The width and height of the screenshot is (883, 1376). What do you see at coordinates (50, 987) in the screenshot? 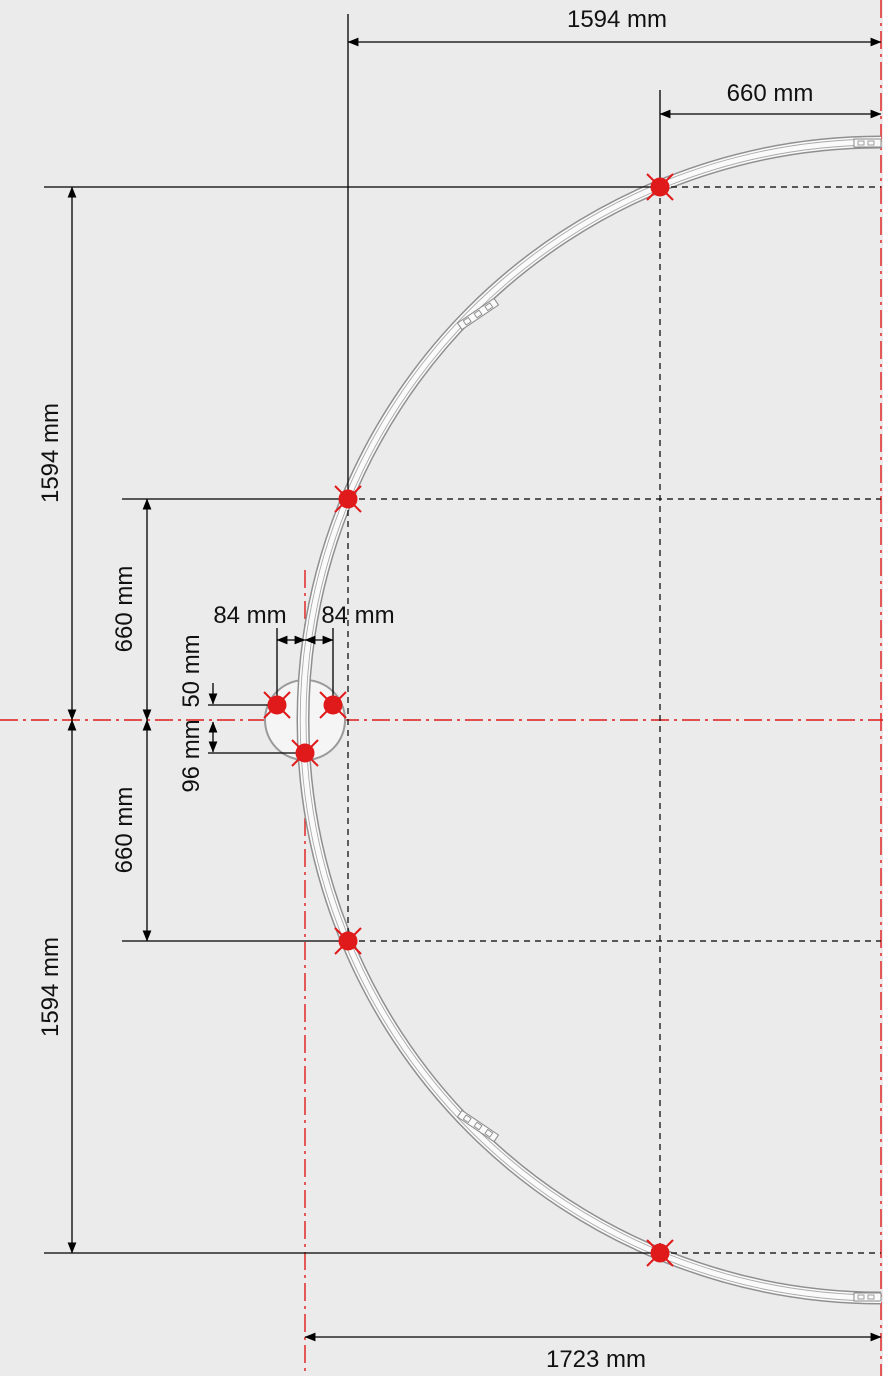
I see `dimension-label-left-lower: 1594 mm` at bounding box center [50, 987].